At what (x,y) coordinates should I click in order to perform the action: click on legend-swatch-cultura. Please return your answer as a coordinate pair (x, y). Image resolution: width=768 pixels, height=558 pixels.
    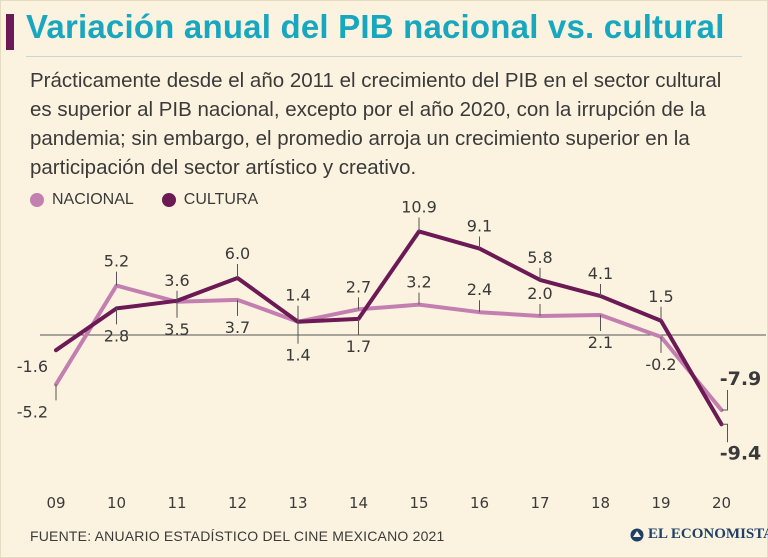
    Looking at the image, I should click on (168, 200).